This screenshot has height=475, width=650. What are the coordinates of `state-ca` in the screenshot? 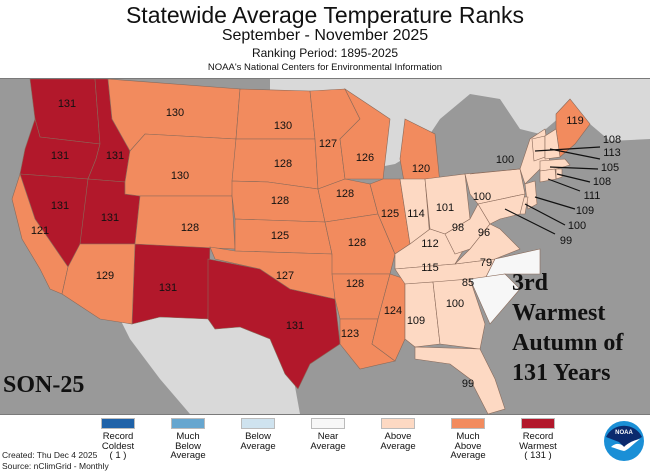 It's located at (40, 234).